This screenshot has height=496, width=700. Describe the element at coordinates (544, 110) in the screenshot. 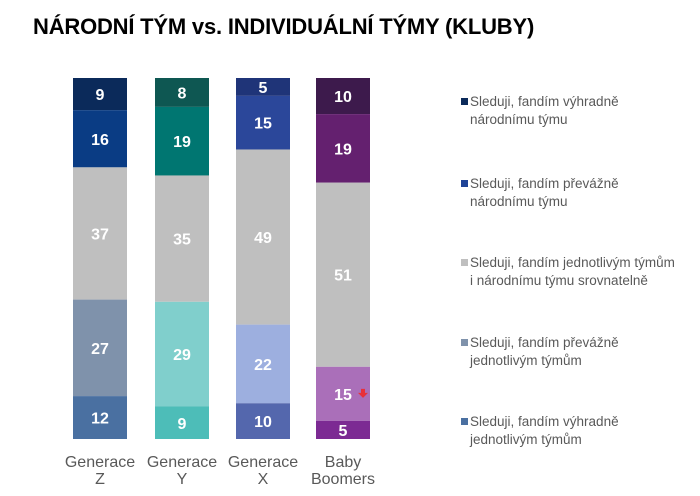

I see `legend-label: Sleduji, fandím výhradně národnímu týmu` at that location.